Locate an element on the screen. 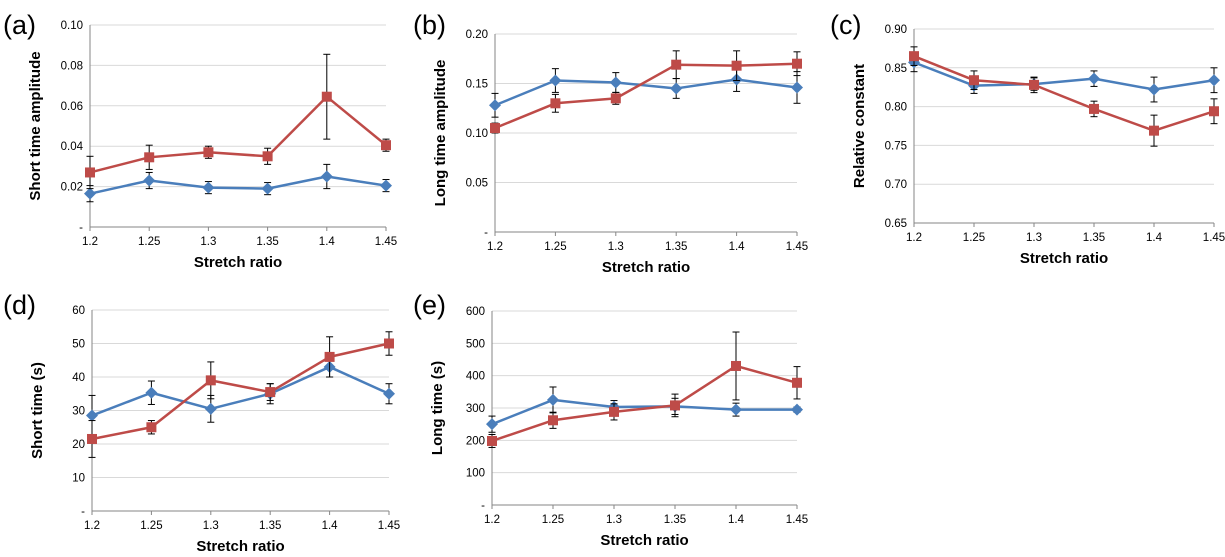  y-tick-label: 200 is located at coordinates (475, 441).